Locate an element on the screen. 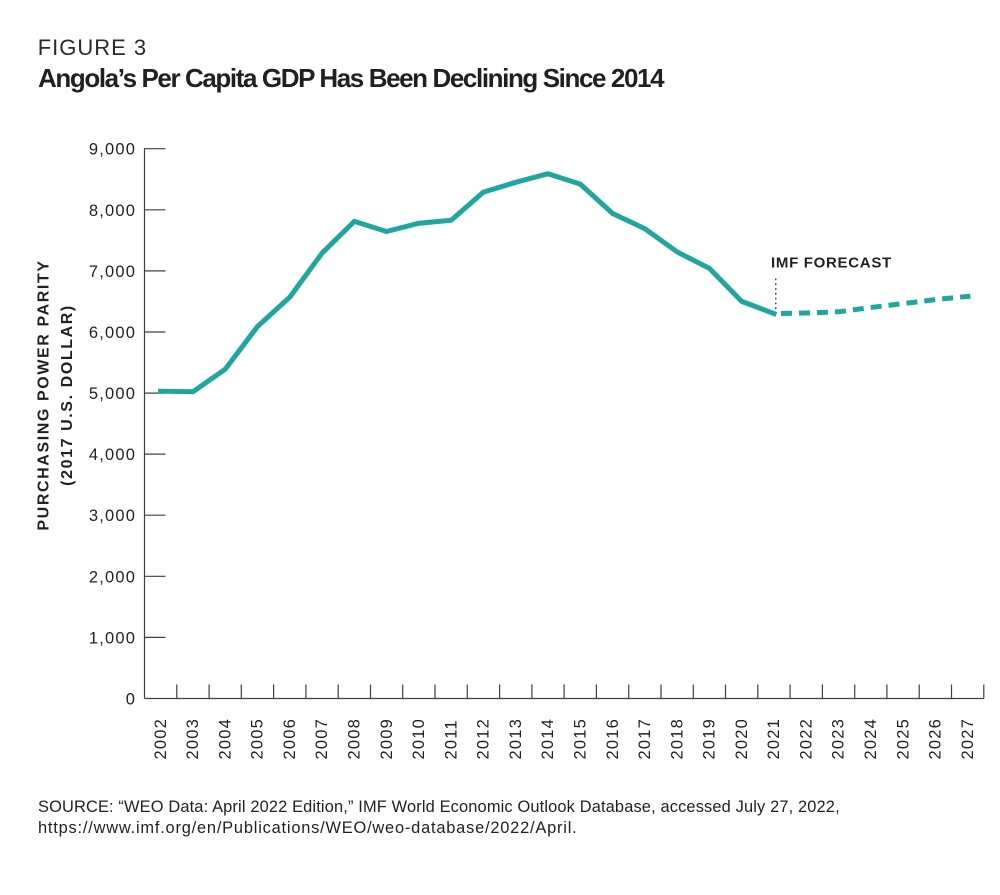  svg-text: 5,000 is located at coordinates (112, 394).